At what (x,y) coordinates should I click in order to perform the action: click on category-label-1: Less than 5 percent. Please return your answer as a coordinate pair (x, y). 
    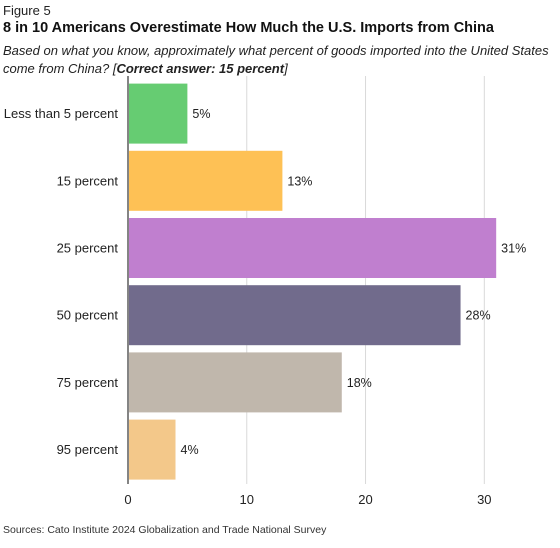
    Looking at the image, I should click on (61, 113).